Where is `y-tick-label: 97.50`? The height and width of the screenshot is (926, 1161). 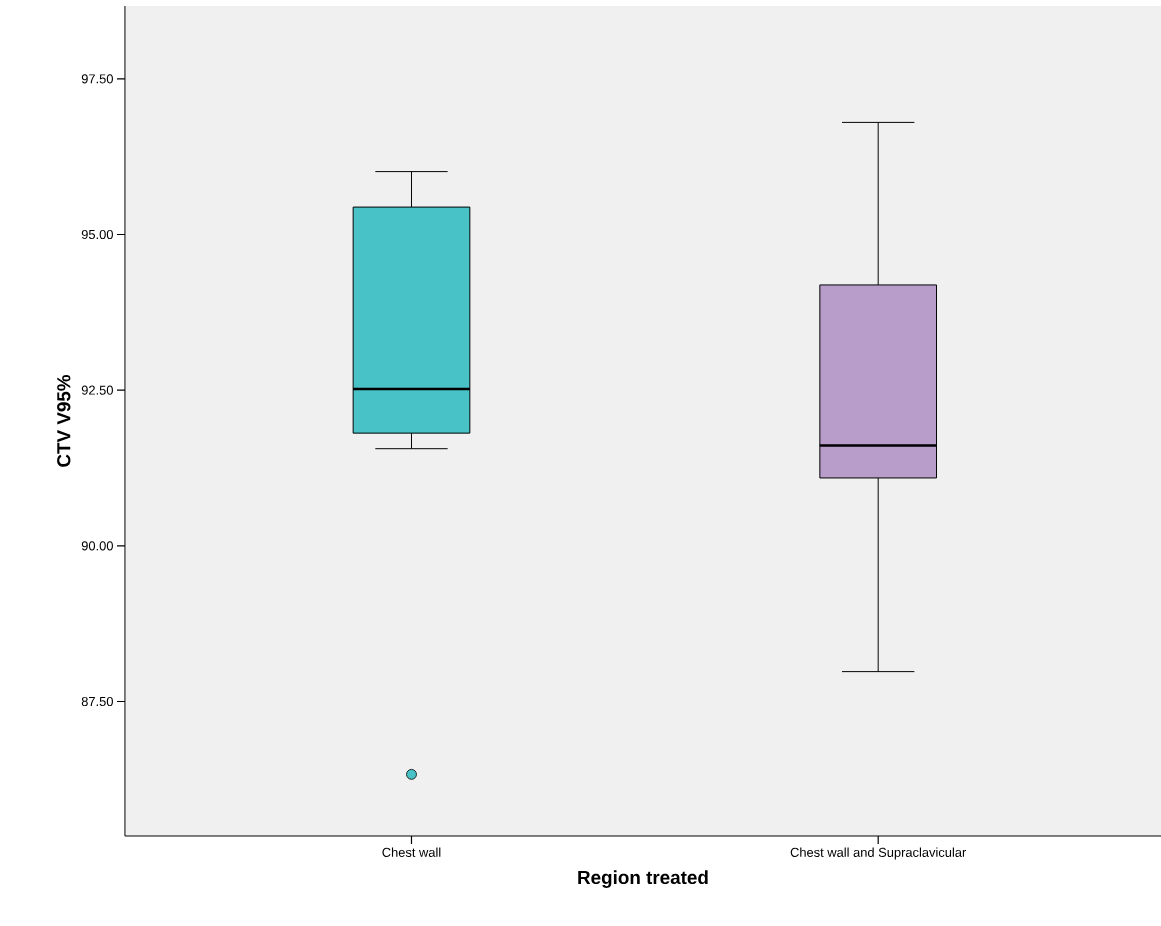 y-tick-label: 97.50 is located at coordinates (97, 79).